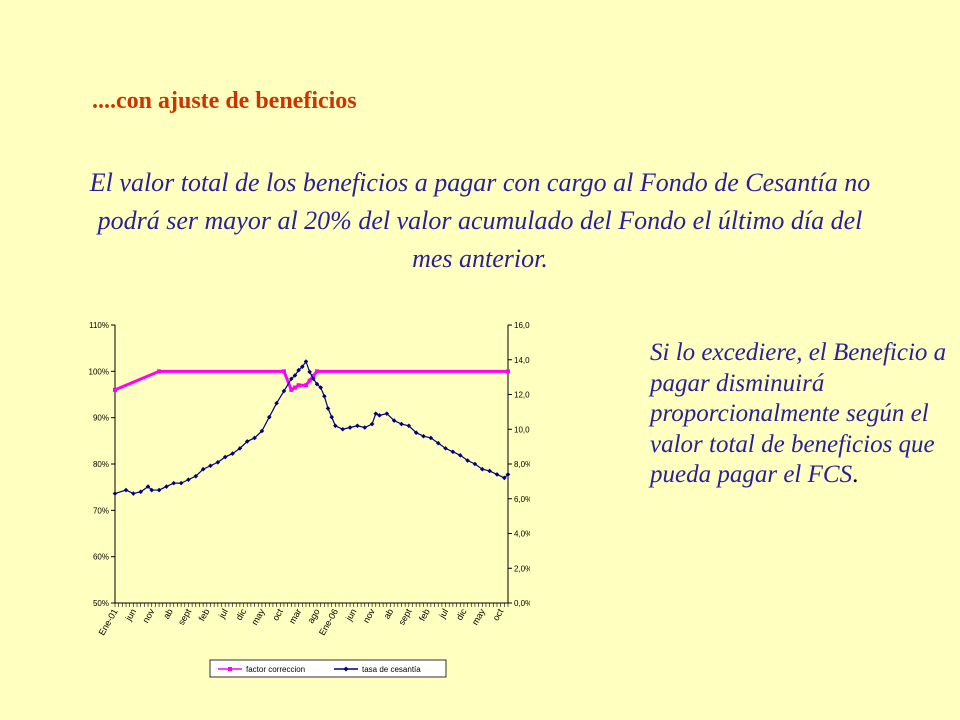  What do you see at coordinates (223, 614) in the screenshot?
I see `x-tick-label: jul` at bounding box center [223, 614].